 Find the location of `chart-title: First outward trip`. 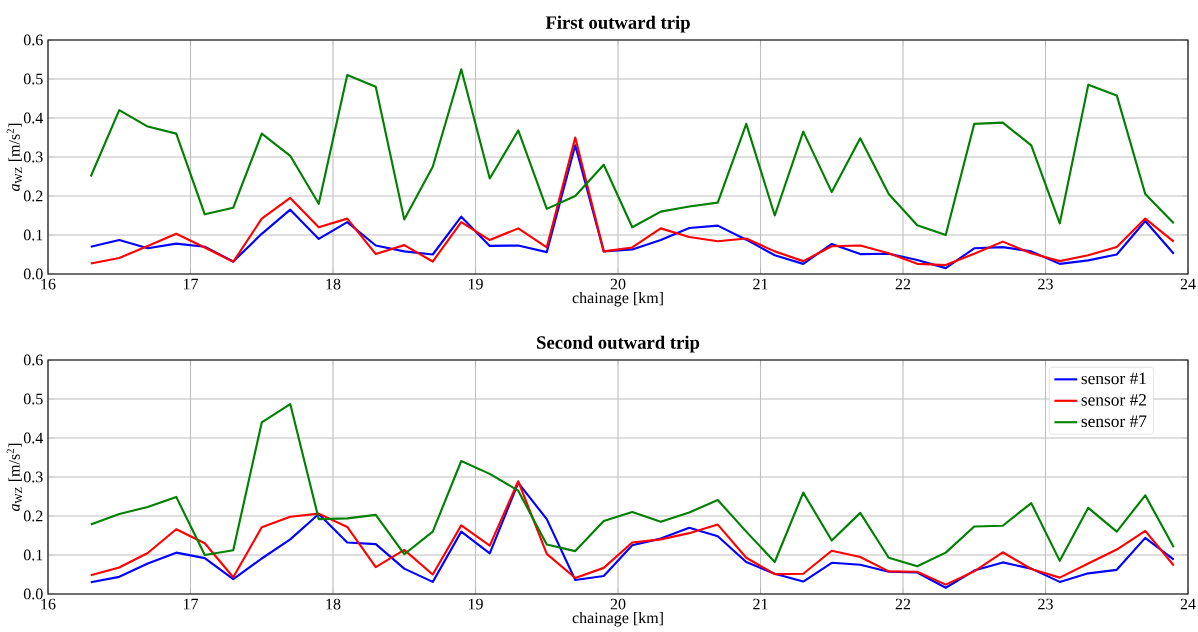

chart-title: First outward trip is located at coordinates (617, 24).